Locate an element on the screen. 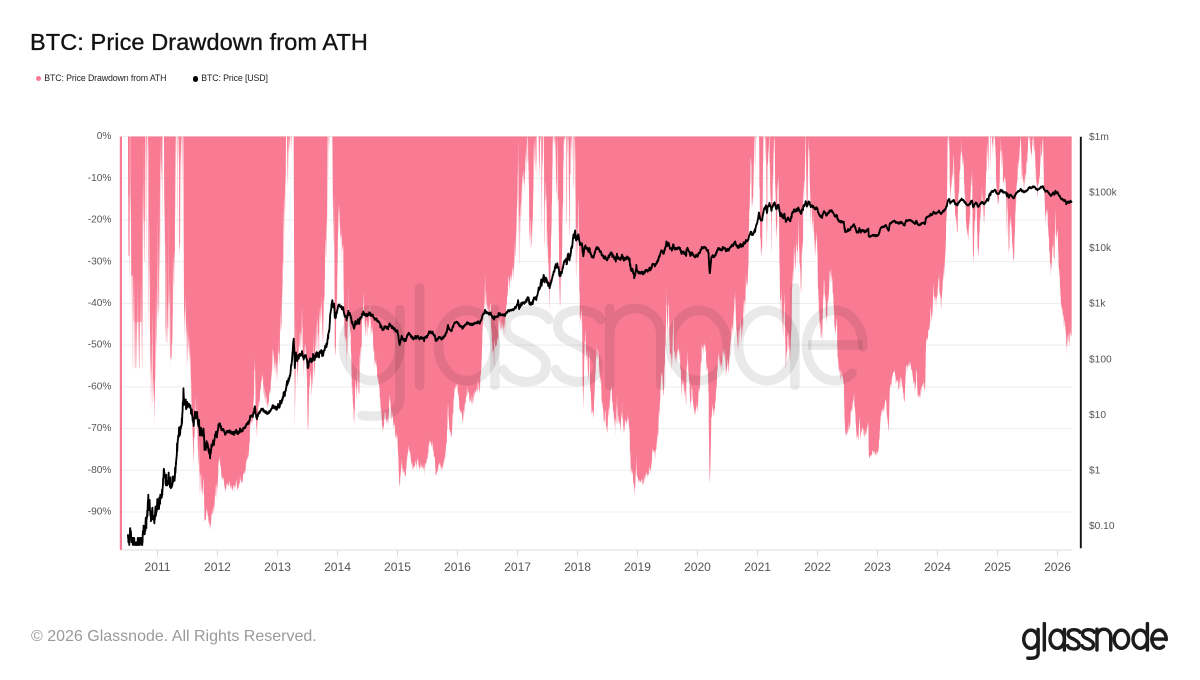  svg-text: -50% is located at coordinates (100, 345).